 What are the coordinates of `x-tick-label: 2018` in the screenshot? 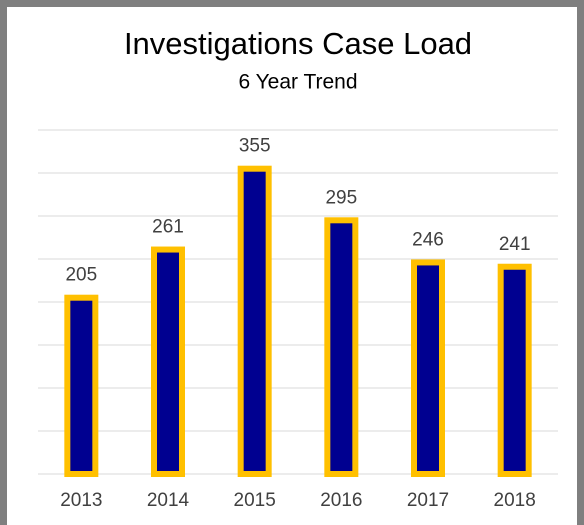 It's located at (515, 500).